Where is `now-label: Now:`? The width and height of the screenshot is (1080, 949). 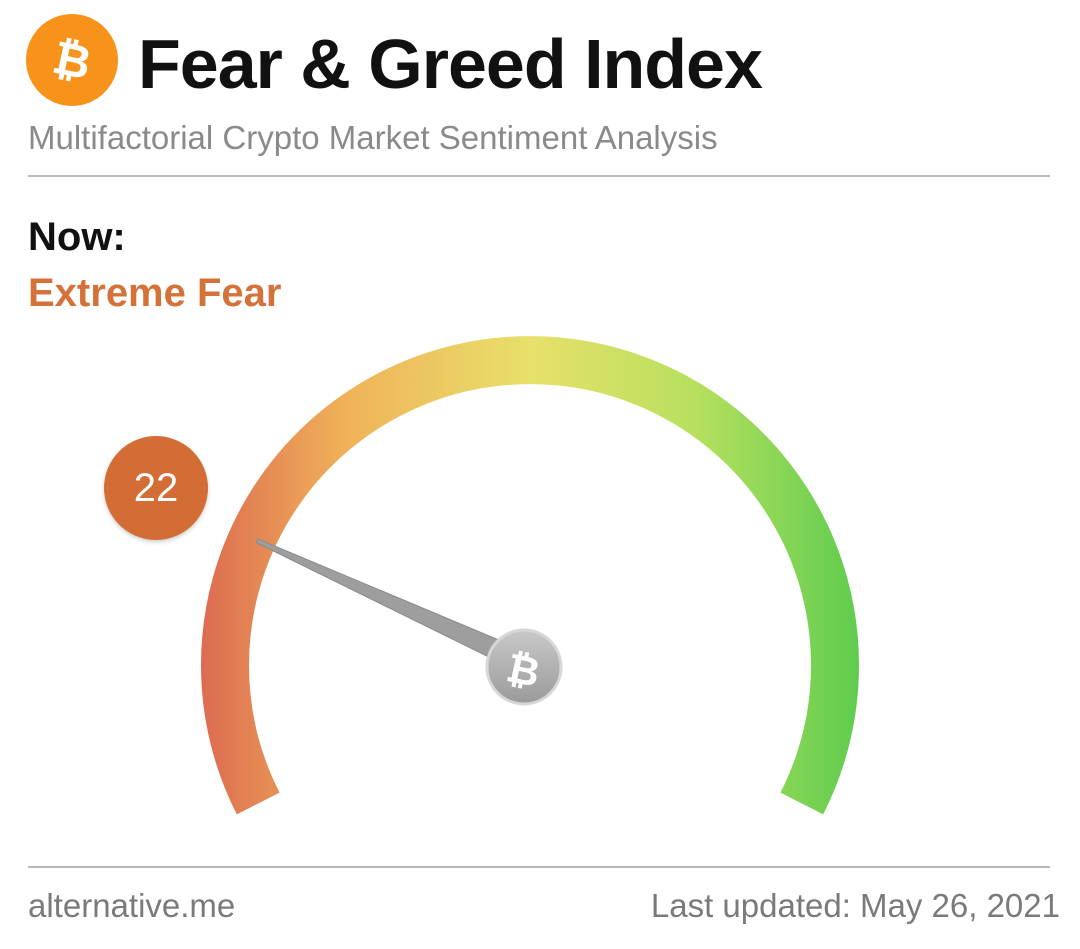
now-label: Now: is located at coordinates (77, 237).